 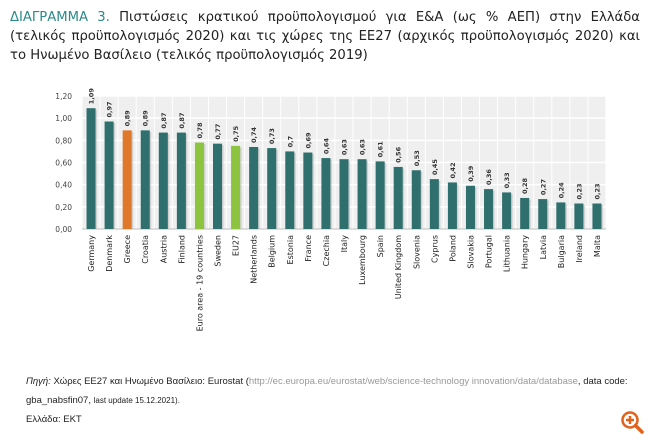 What do you see at coordinates (561, 190) in the screenshot?
I see `data-label: 0,24` at bounding box center [561, 190].